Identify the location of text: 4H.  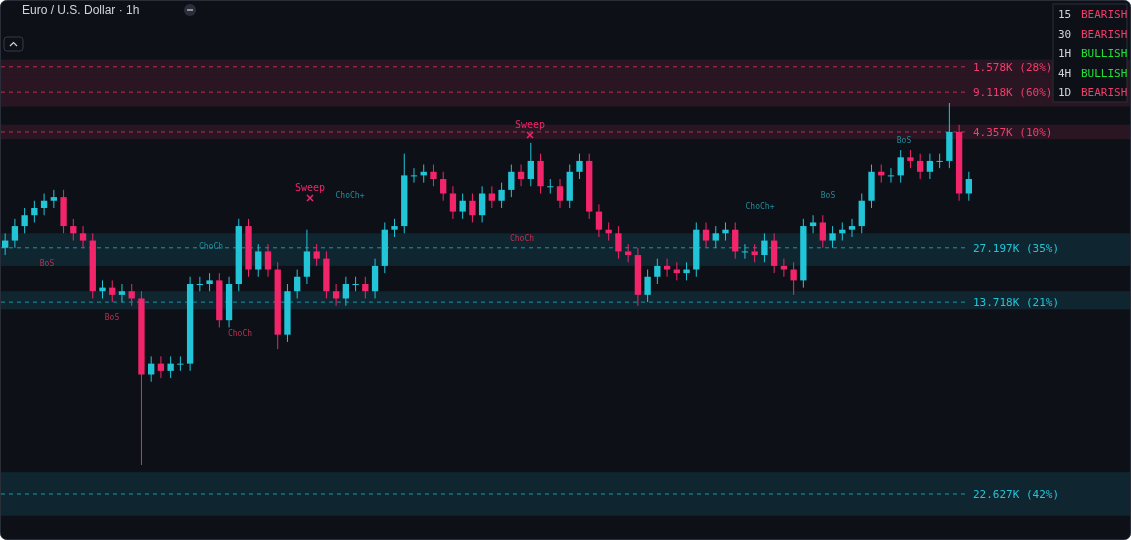
(1065, 73).